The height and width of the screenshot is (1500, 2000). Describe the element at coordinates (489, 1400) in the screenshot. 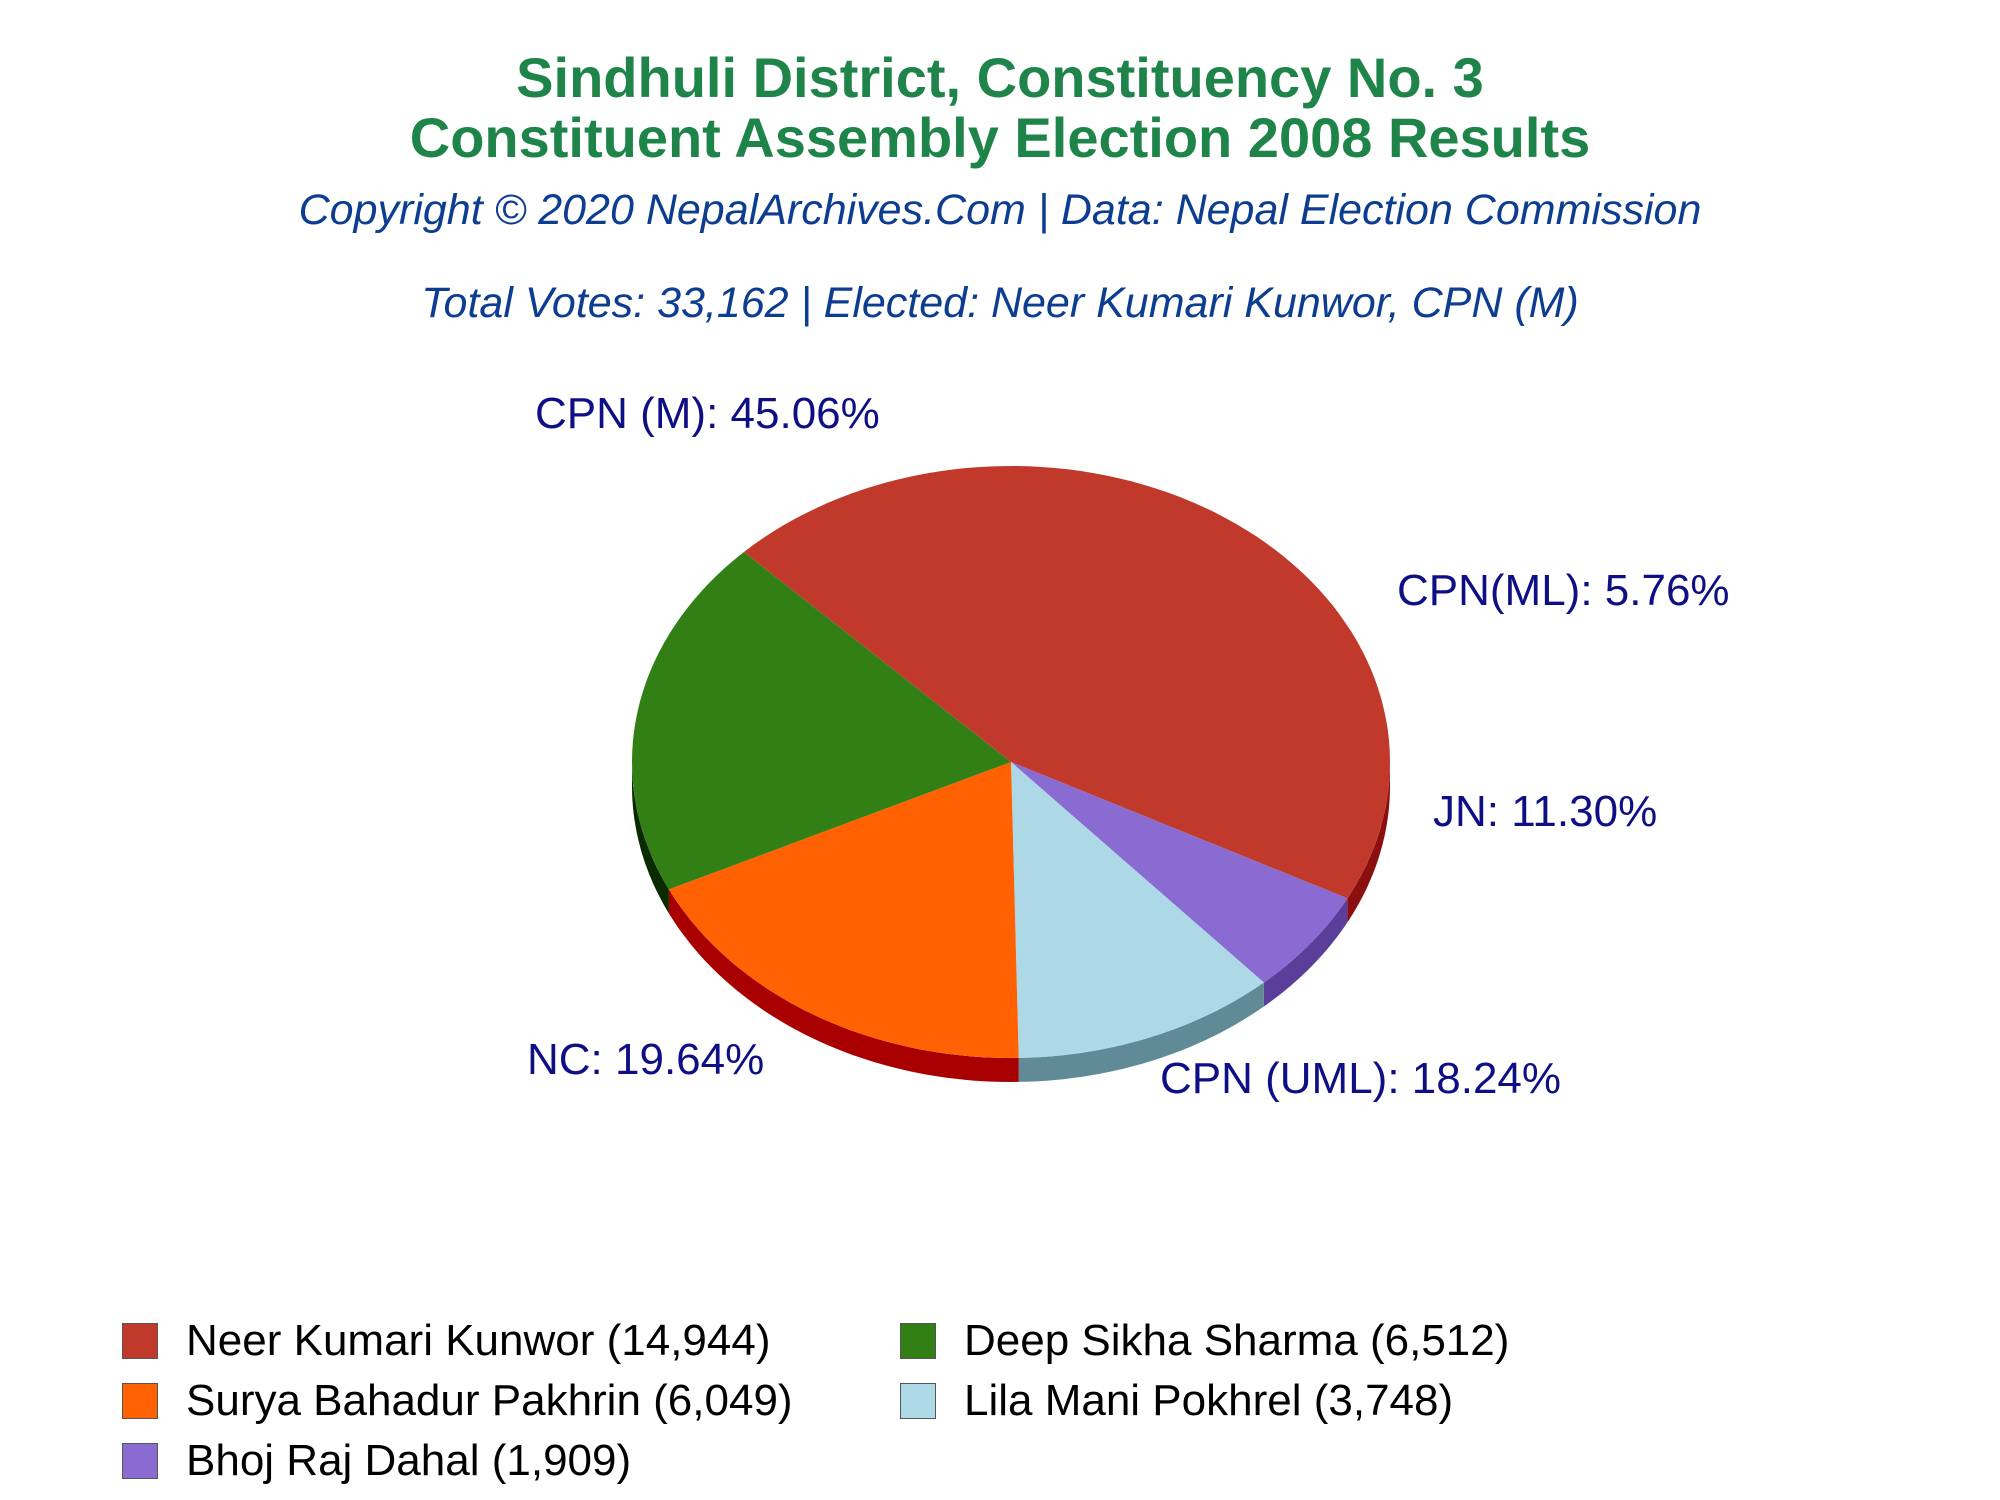

I see `legend-label: Surya Bahadur Pakhrin (6,049)` at that location.